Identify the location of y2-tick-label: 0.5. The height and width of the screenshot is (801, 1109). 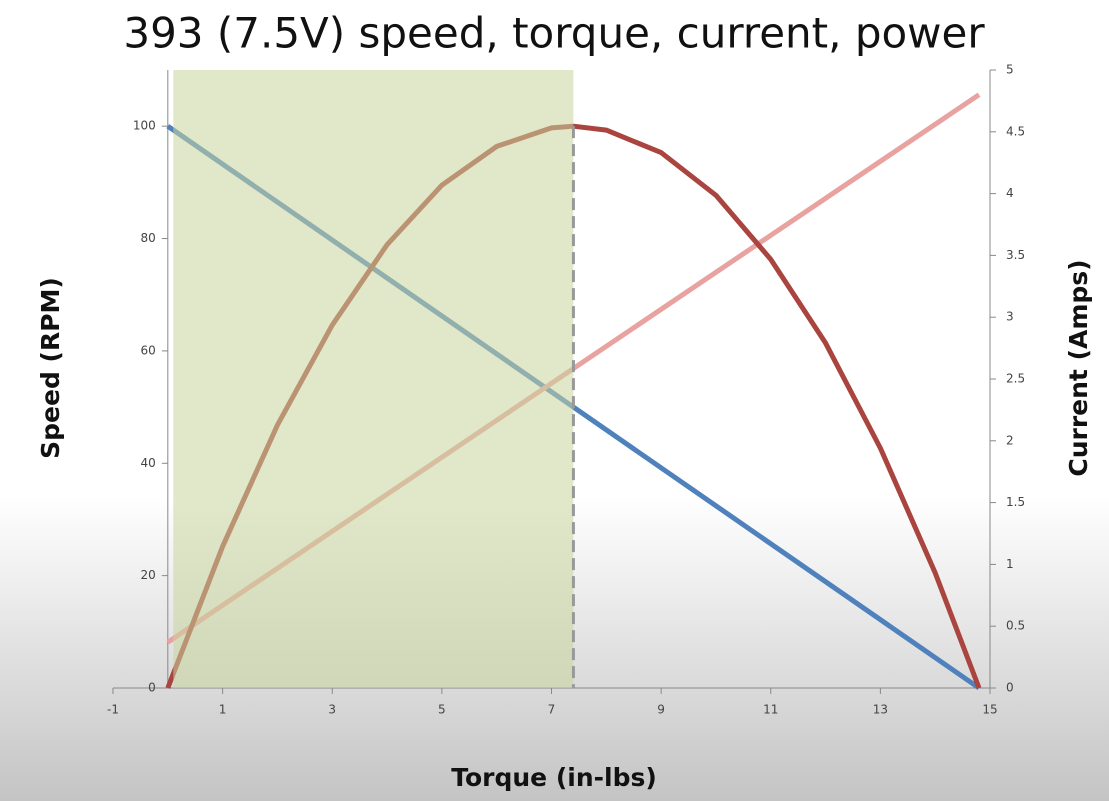
(1015, 626).